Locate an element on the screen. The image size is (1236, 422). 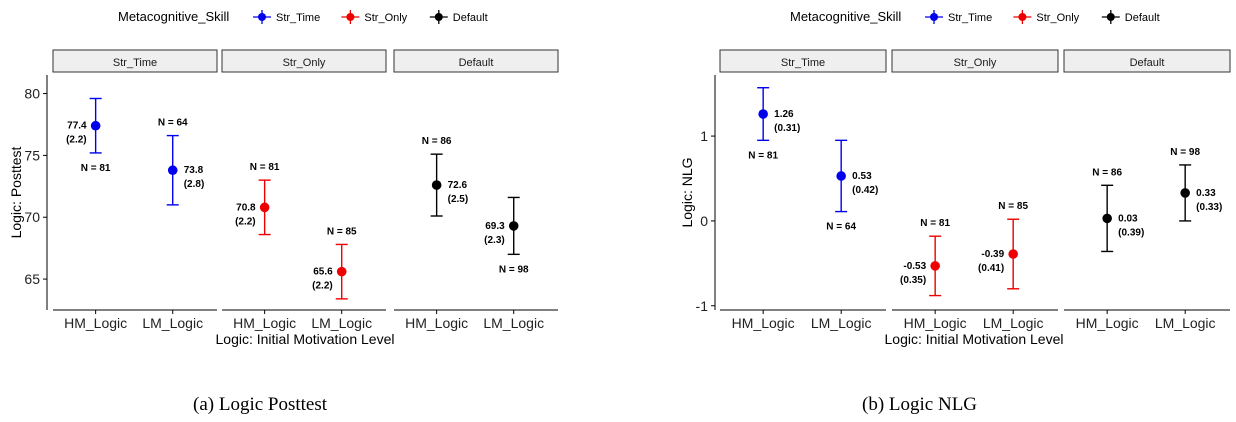
data-label-se: (0.39) is located at coordinates (1131, 232).